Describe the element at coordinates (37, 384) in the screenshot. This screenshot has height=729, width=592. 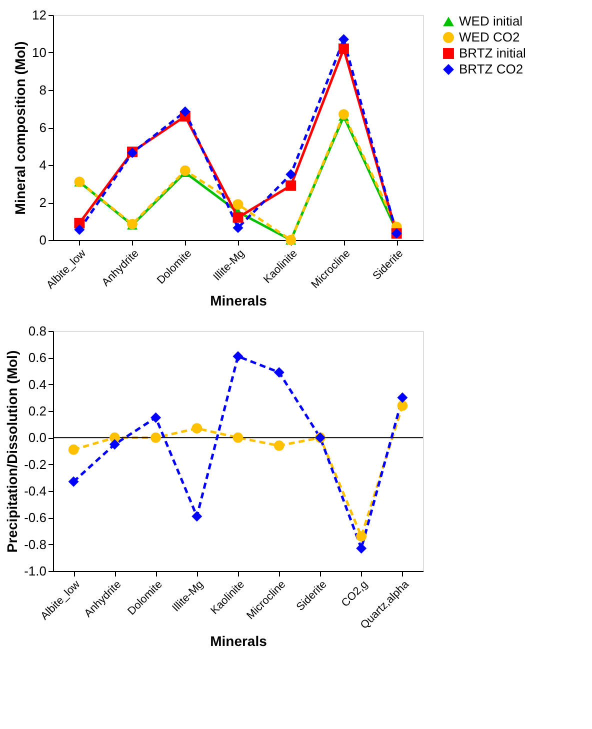
I see `y-tick-label: 0.4` at that location.